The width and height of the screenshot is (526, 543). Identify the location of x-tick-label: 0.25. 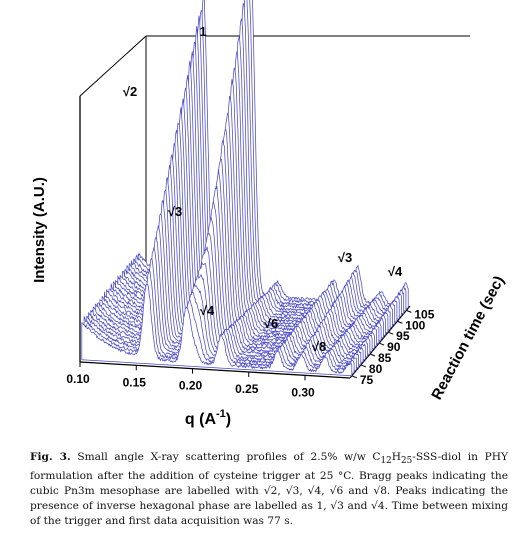
(247, 389).